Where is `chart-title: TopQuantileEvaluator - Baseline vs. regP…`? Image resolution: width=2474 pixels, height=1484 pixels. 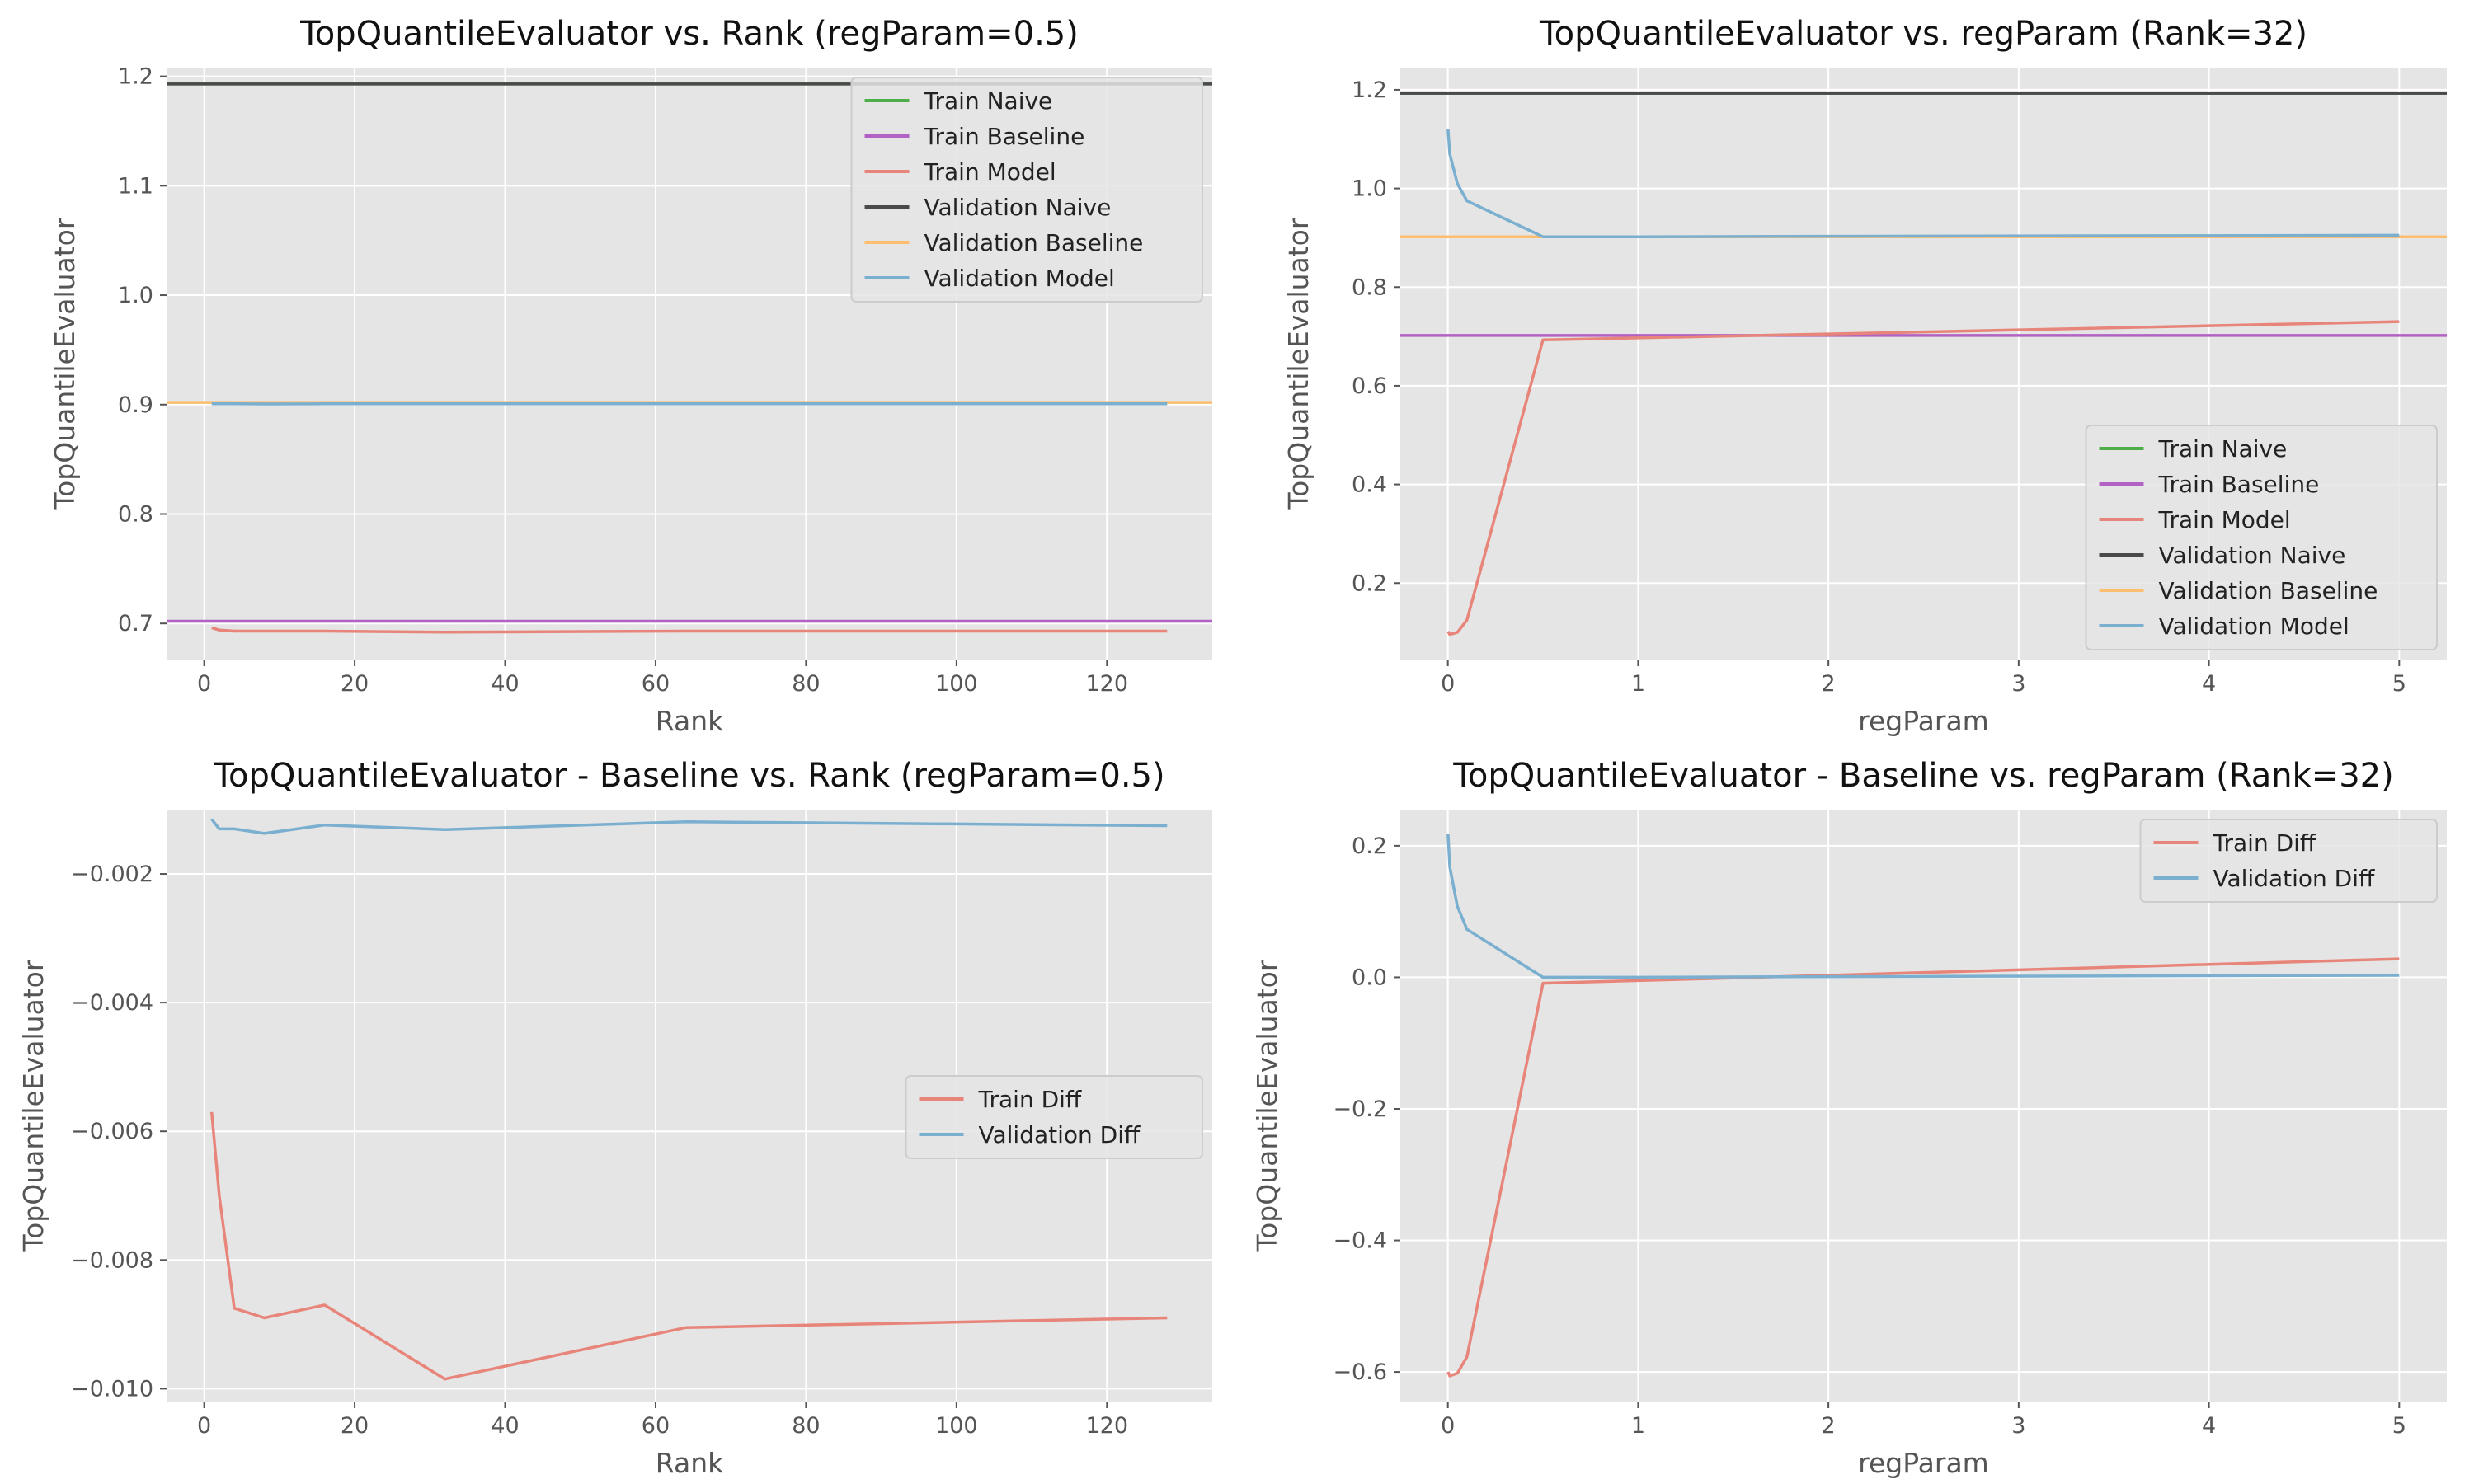
chart-title: TopQuantileEvaluator - Baseline vs. regP… is located at coordinates (1922, 776).